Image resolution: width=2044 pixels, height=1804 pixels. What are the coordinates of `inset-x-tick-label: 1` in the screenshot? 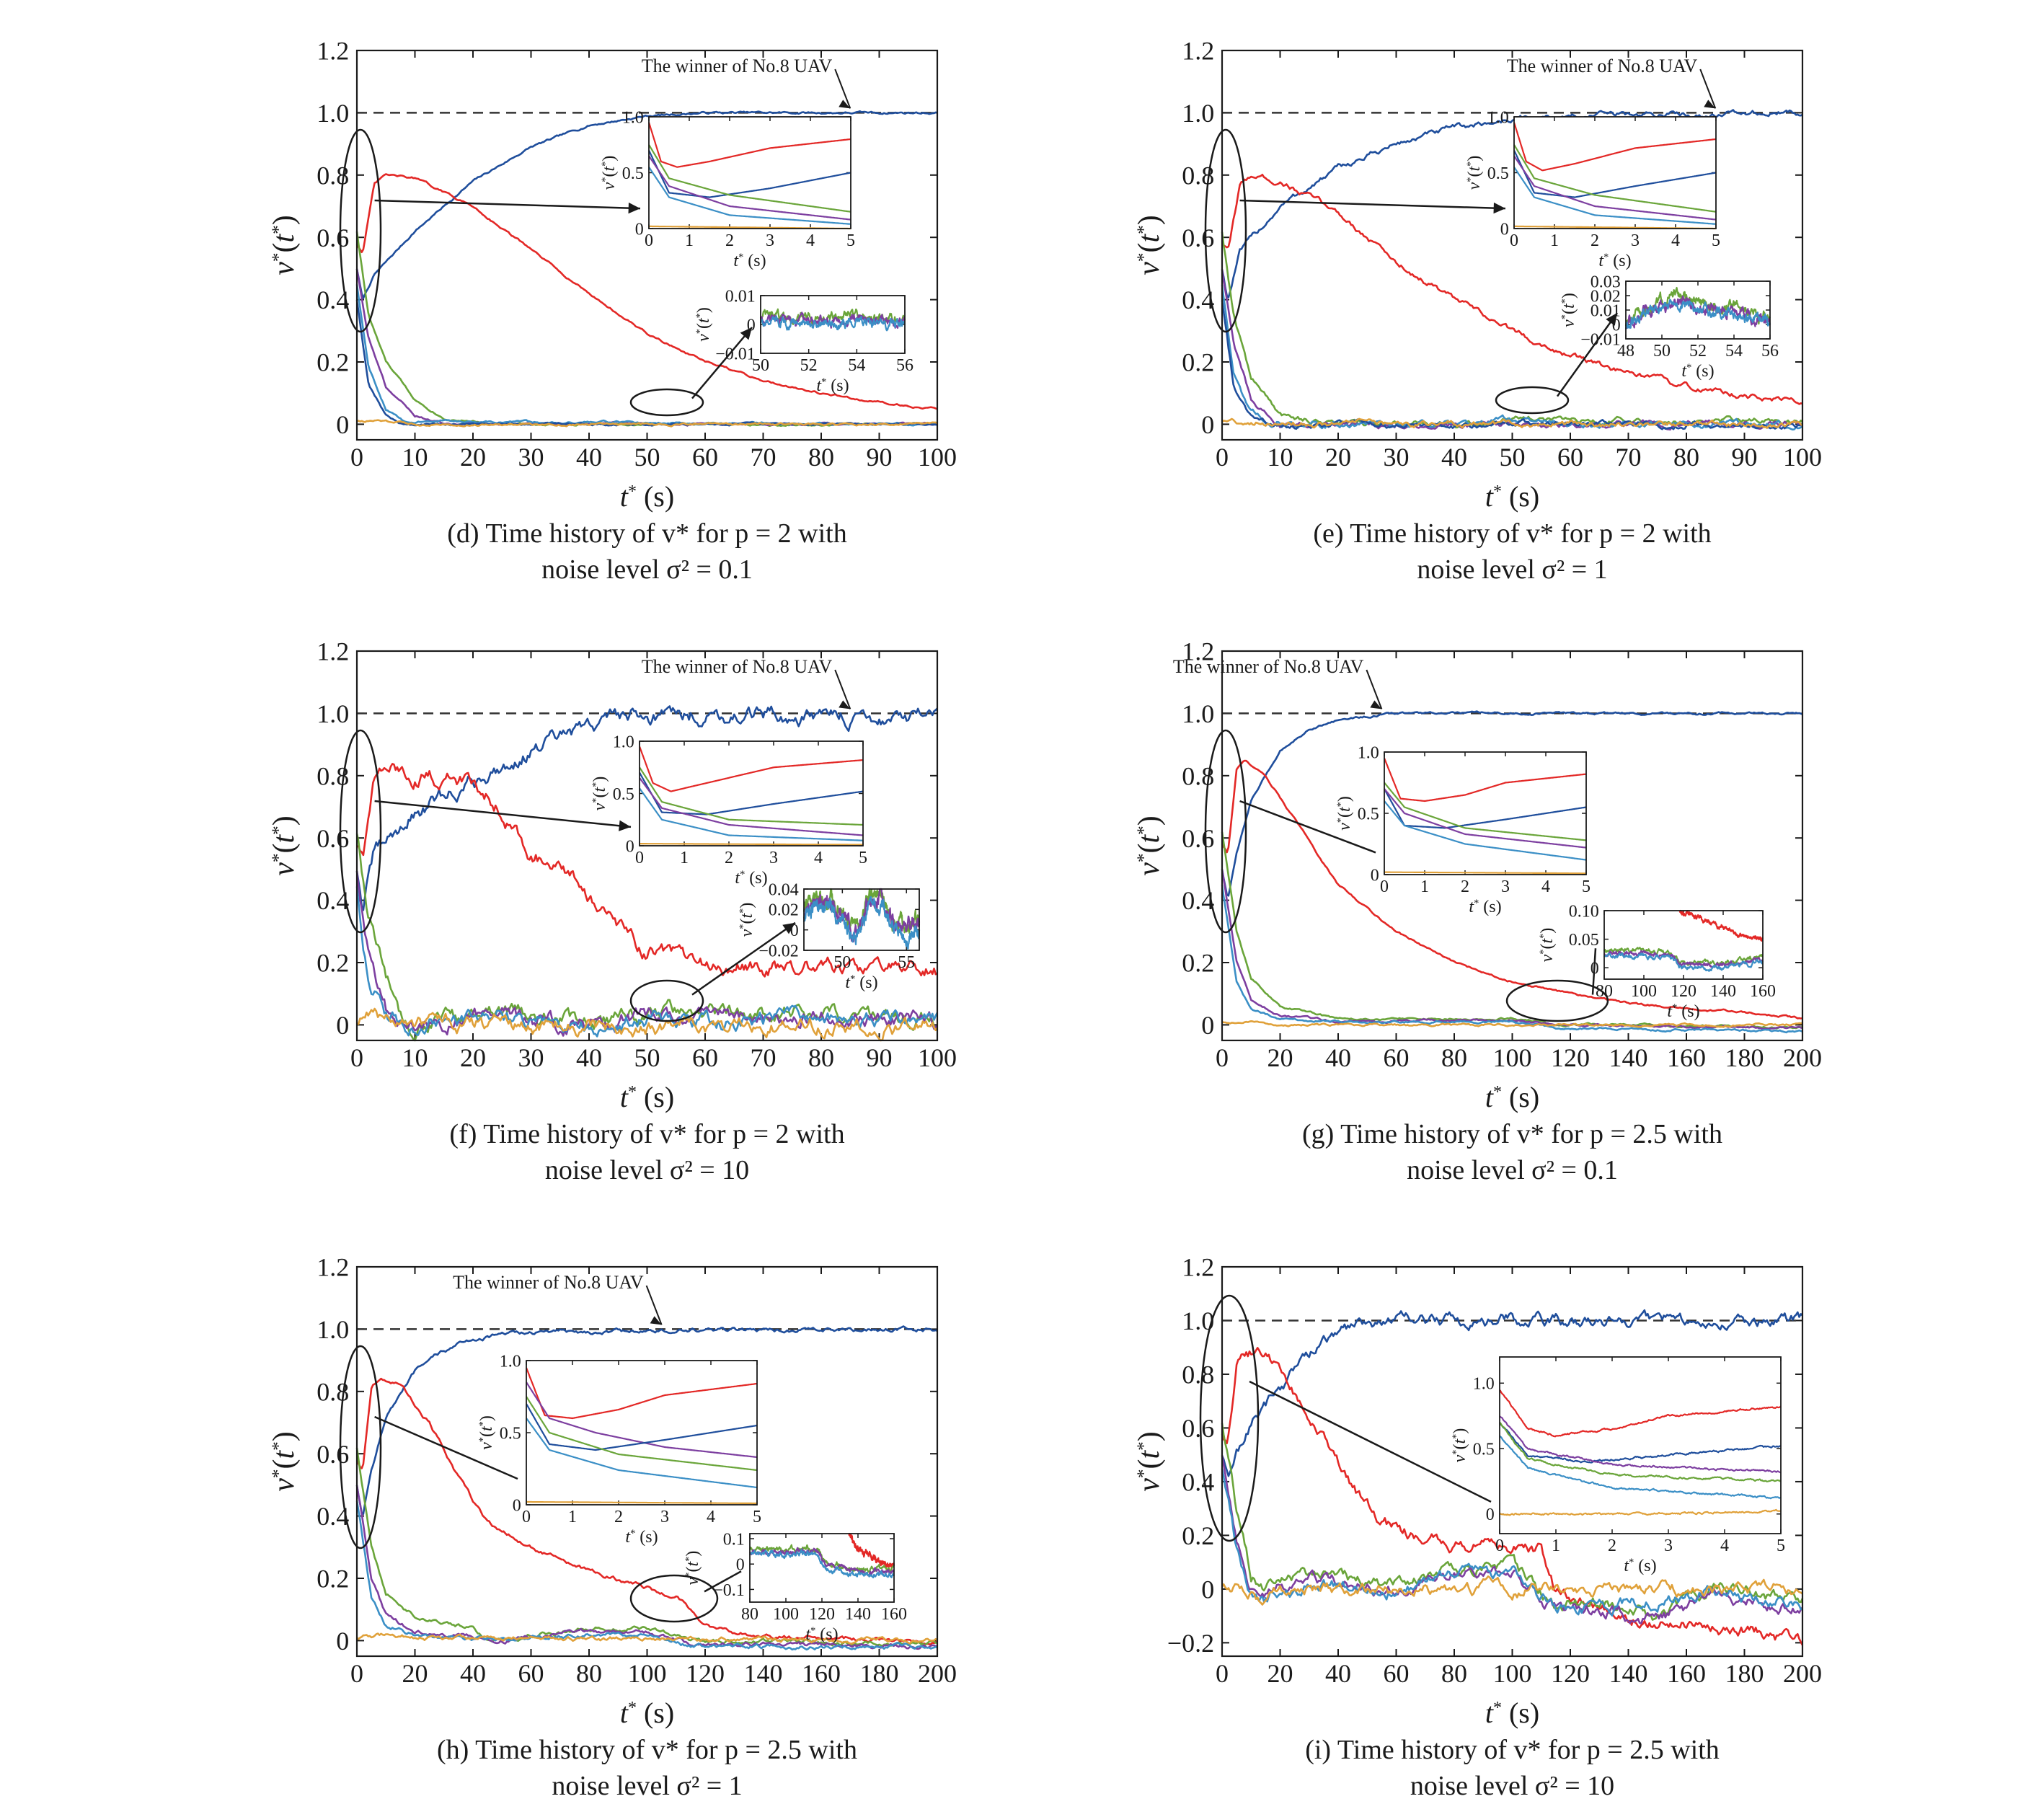 It's located at (572, 1517).